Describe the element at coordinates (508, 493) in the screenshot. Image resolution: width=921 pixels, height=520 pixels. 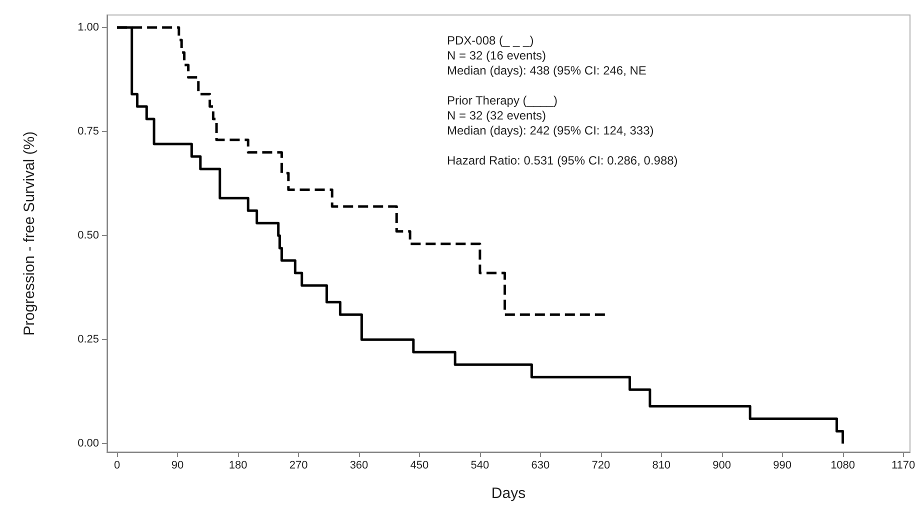
I see `x-axis-title: Days` at that location.